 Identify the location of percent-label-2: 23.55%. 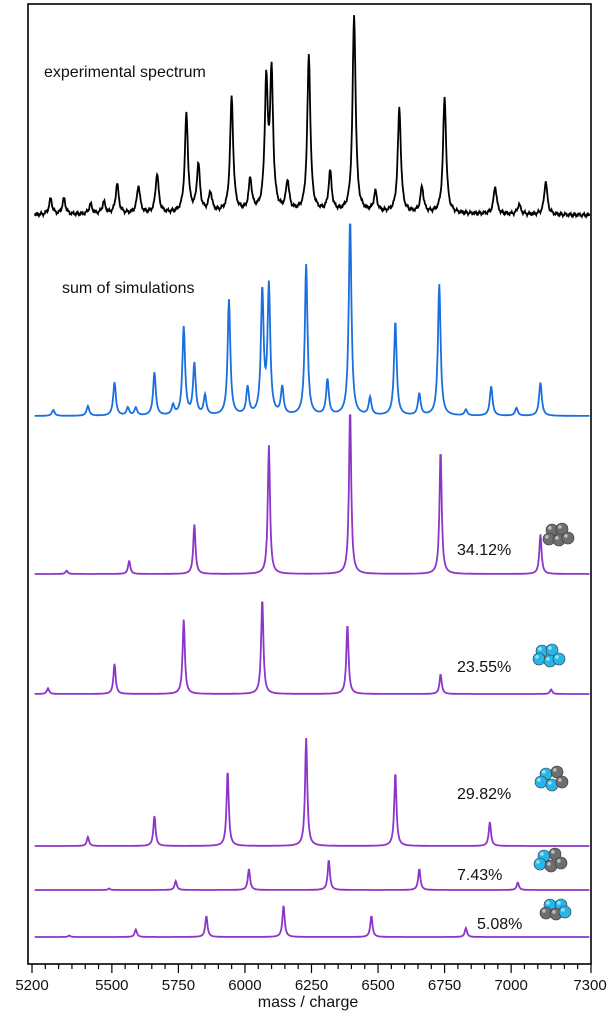
(484, 667).